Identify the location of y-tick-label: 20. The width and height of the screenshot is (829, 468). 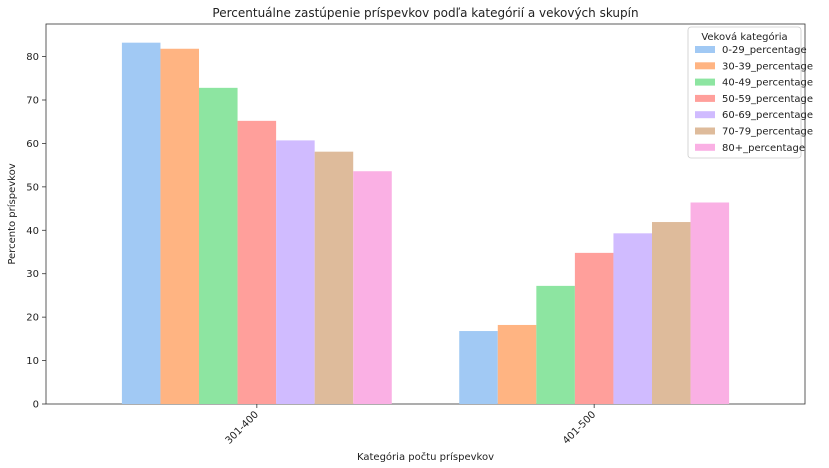
(32, 318).